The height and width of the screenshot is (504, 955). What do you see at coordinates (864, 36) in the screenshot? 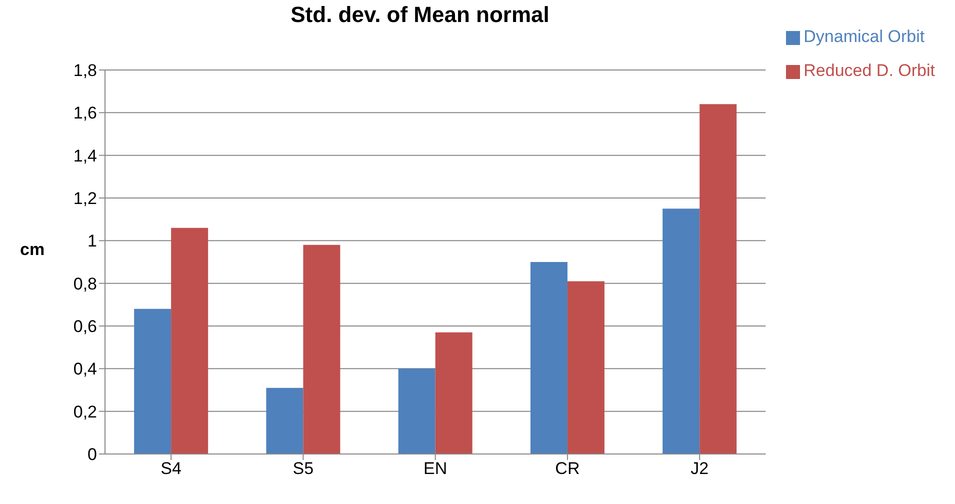
I see `legend-label: Dynamical Orbit` at bounding box center [864, 36].